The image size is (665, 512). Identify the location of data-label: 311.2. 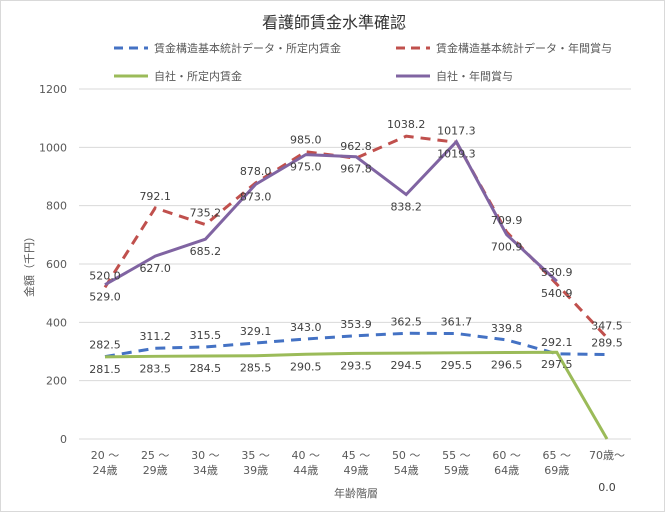
(155, 336).